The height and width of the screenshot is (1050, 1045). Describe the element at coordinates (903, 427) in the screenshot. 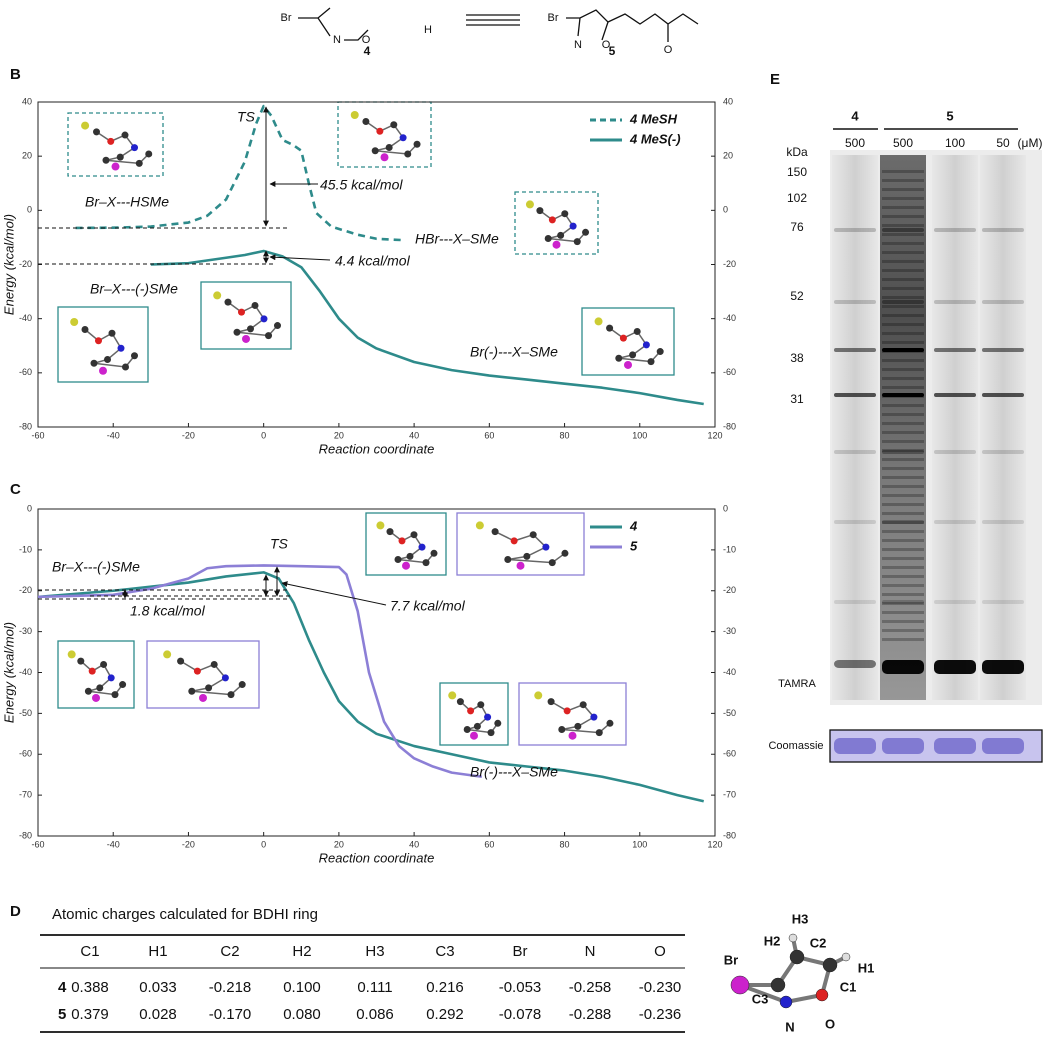

I see `gel-lane` at that location.